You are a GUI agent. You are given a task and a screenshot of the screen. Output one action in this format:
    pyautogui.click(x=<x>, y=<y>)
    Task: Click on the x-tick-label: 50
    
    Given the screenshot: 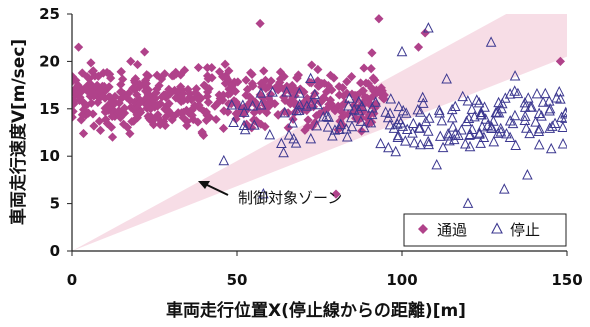 What is the action you would take?
    pyautogui.click(x=237, y=280)
    